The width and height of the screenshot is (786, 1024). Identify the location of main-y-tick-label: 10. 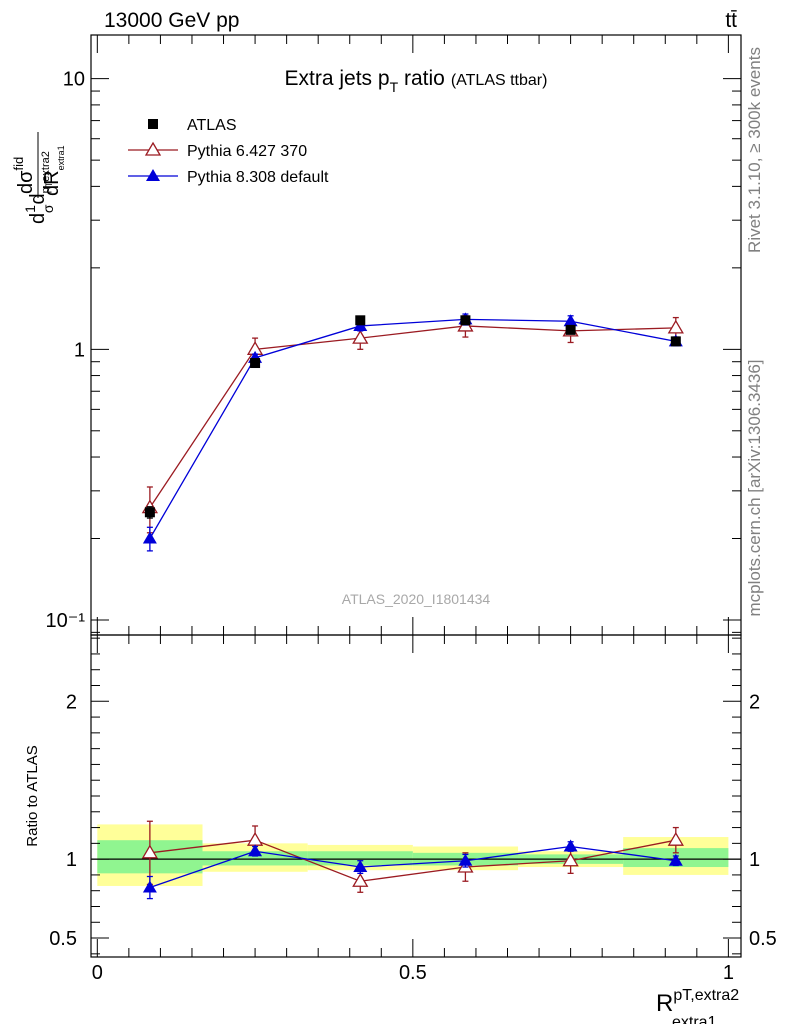
(74, 80).